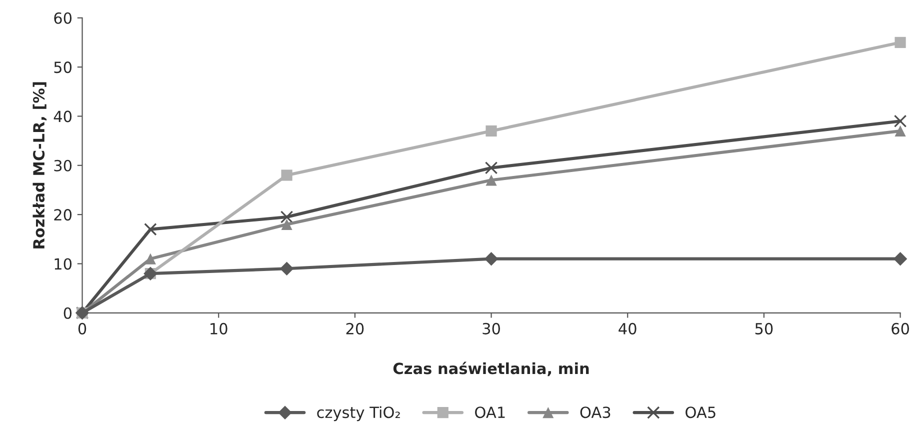  I want to click on y-tick-label: 50, so click(63, 68).